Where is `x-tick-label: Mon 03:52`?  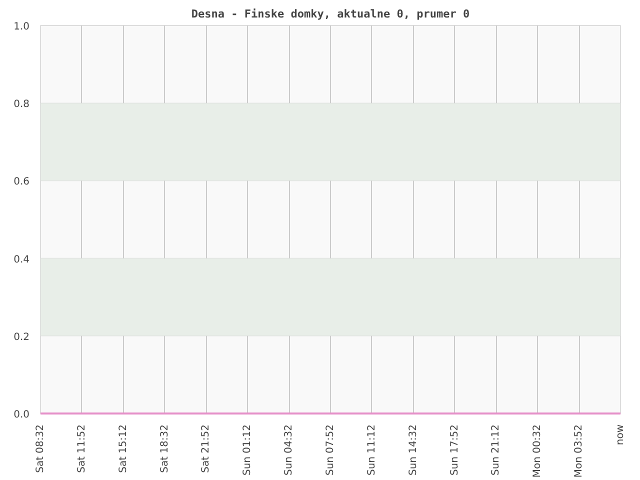
x-tick-label: Mon 03:52 is located at coordinates (579, 451).